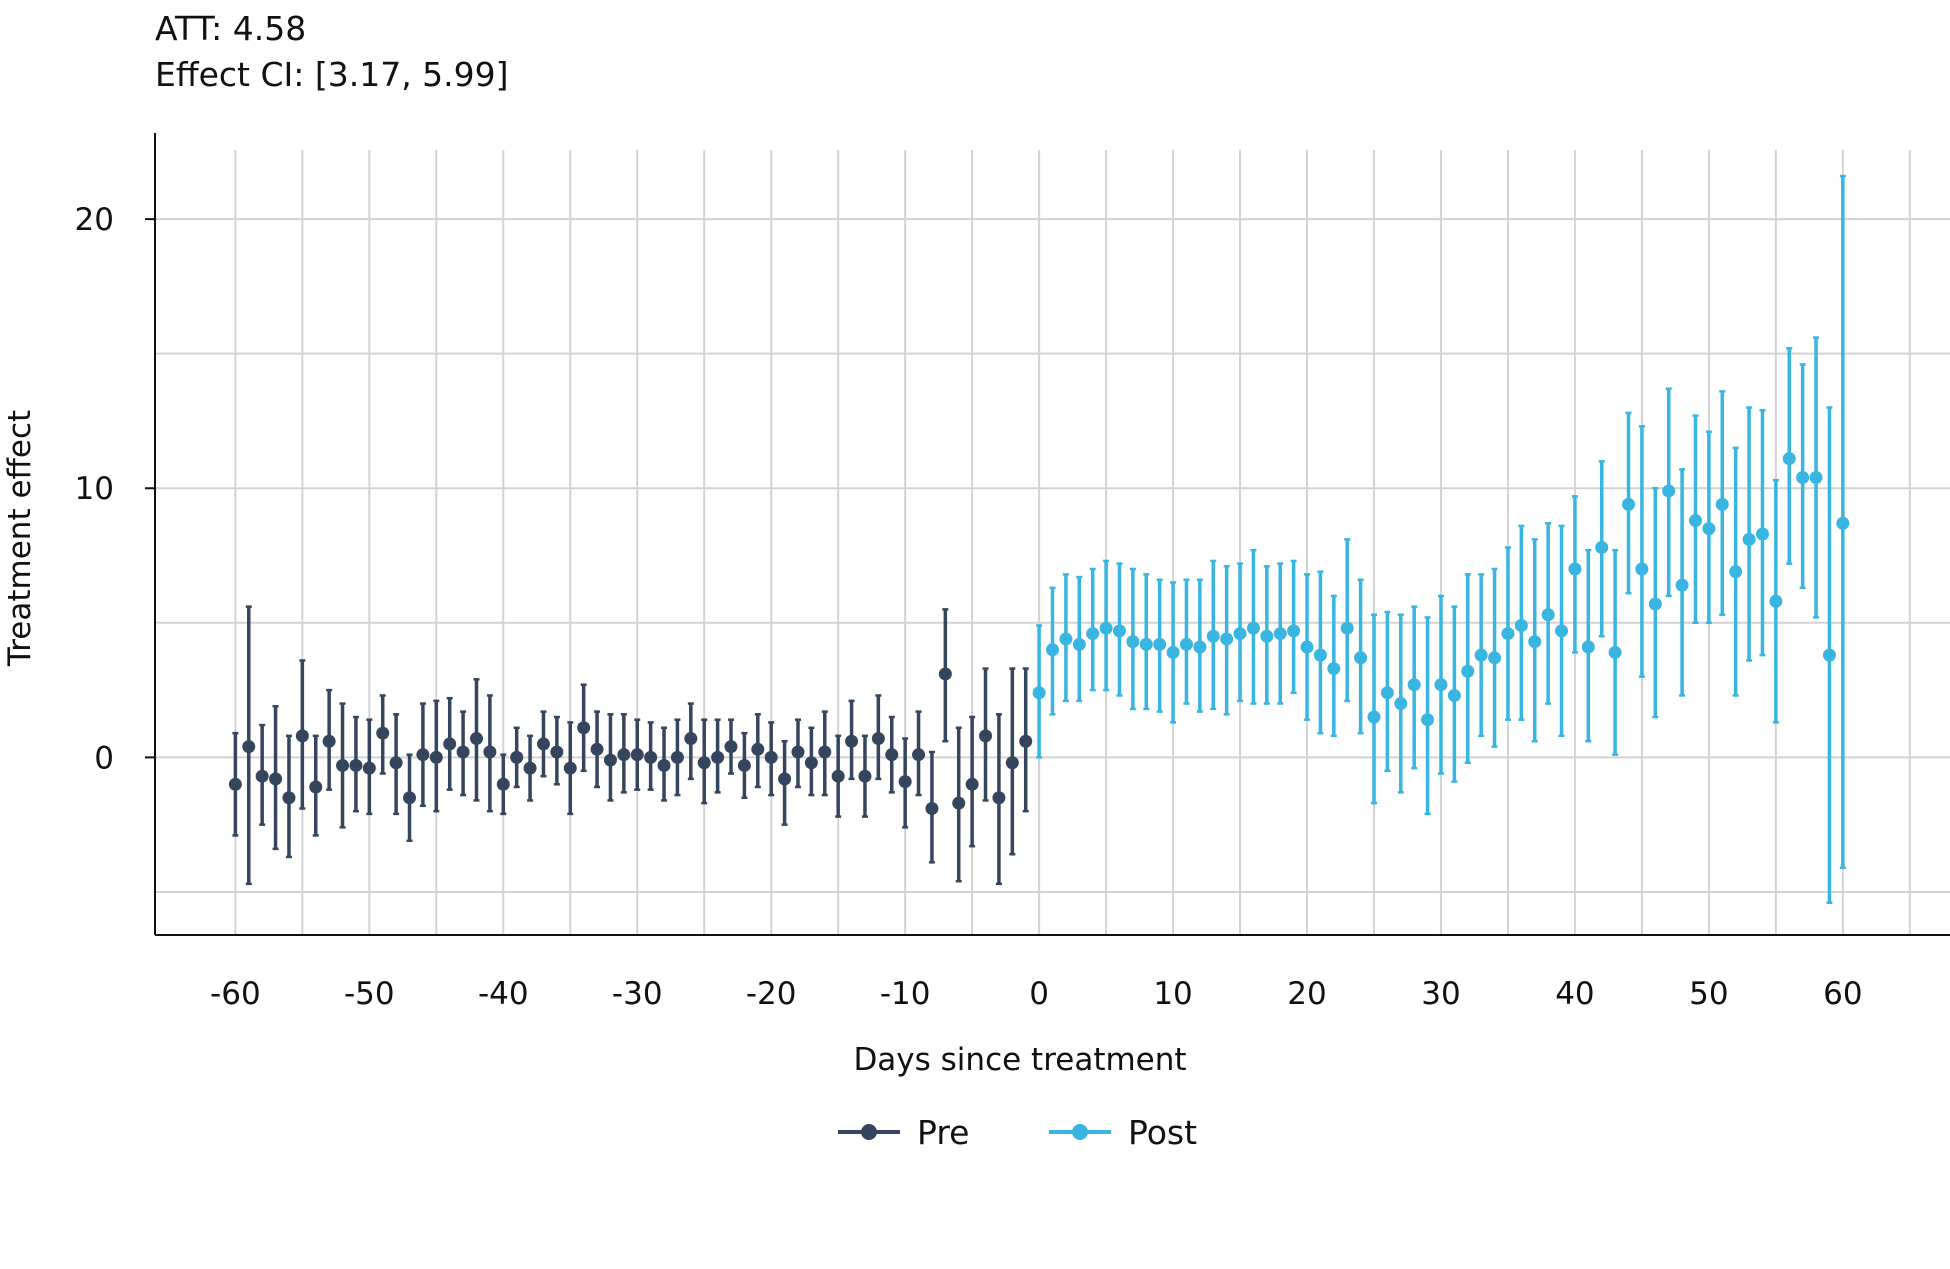 The image size is (1950, 1269). What do you see at coordinates (94, 489) in the screenshot?
I see `y-tick-label: 10` at bounding box center [94, 489].